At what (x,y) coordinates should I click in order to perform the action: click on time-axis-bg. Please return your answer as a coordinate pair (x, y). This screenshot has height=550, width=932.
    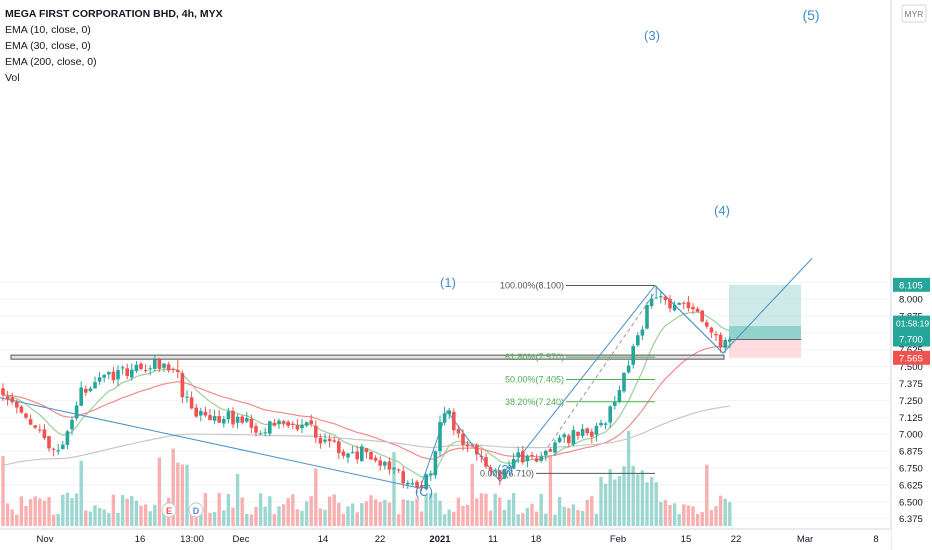
    Looking at the image, I should click on (445, 539).